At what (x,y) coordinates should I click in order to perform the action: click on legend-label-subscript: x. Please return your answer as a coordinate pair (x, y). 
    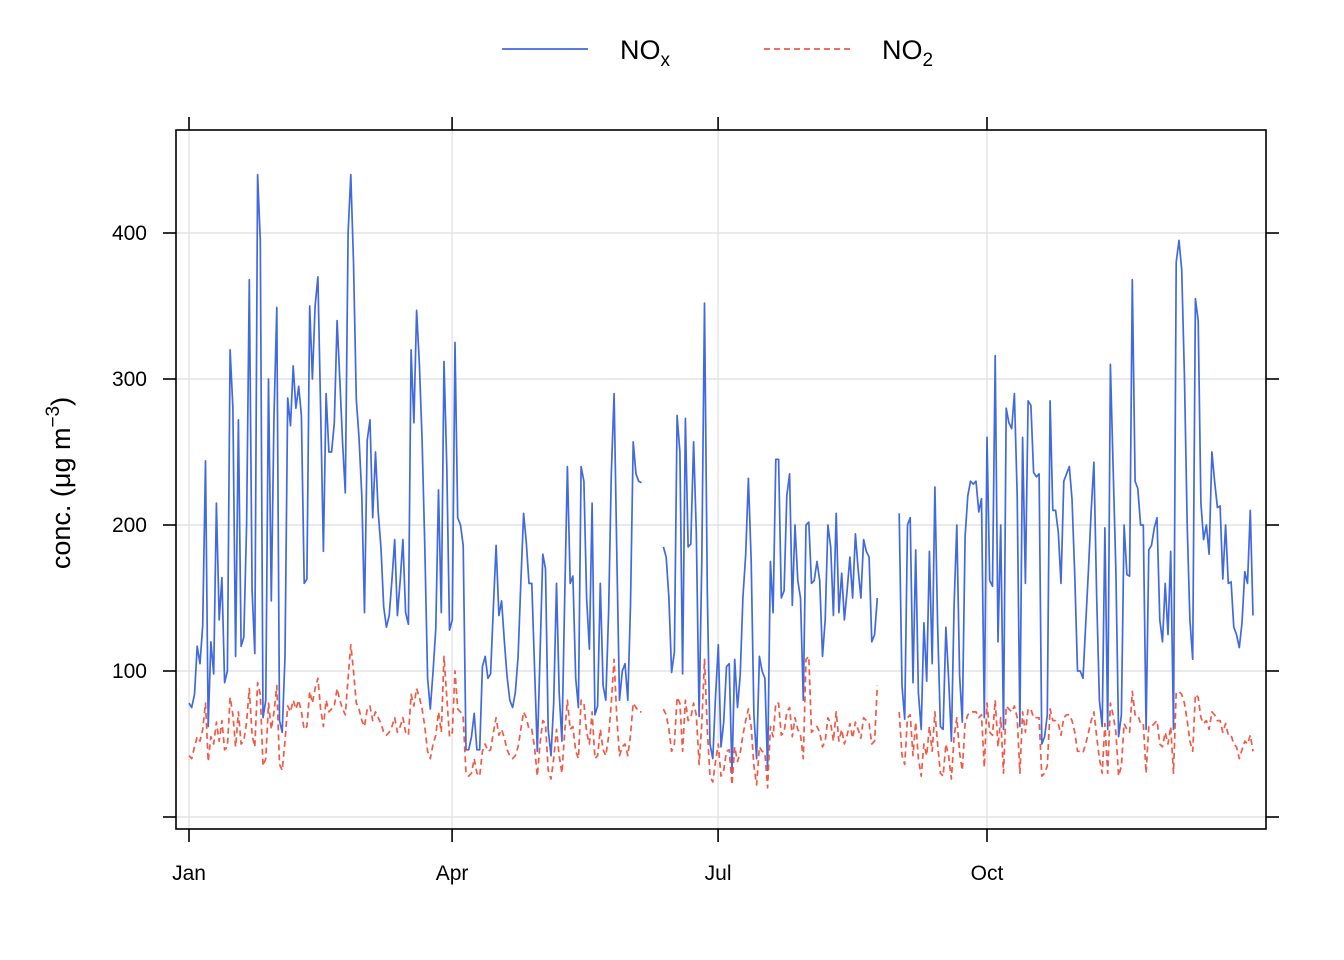
    Looking at the image, I should click on (666, 60).